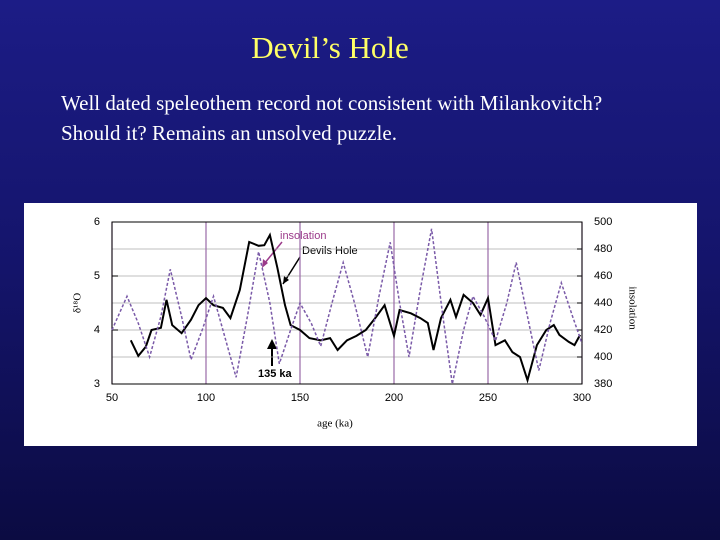 The image size is (720, 540). What do you see at coordinates (97, 384) in the screenshot?
I see `y-tick-label: 3` at bounding box center [97, 384].